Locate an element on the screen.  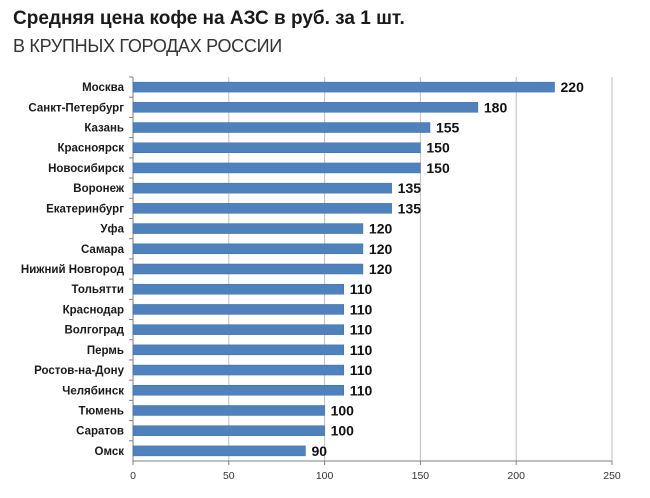
category-label: Саратов is located at coordinates (100, 432).